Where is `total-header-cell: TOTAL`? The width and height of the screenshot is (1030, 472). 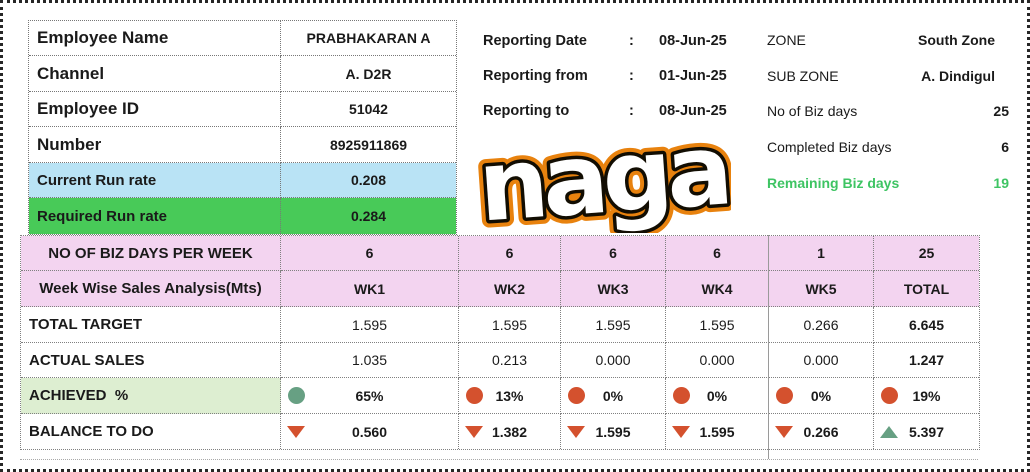
total-header-cell: TOTAL is located at coordinates (926, 289).